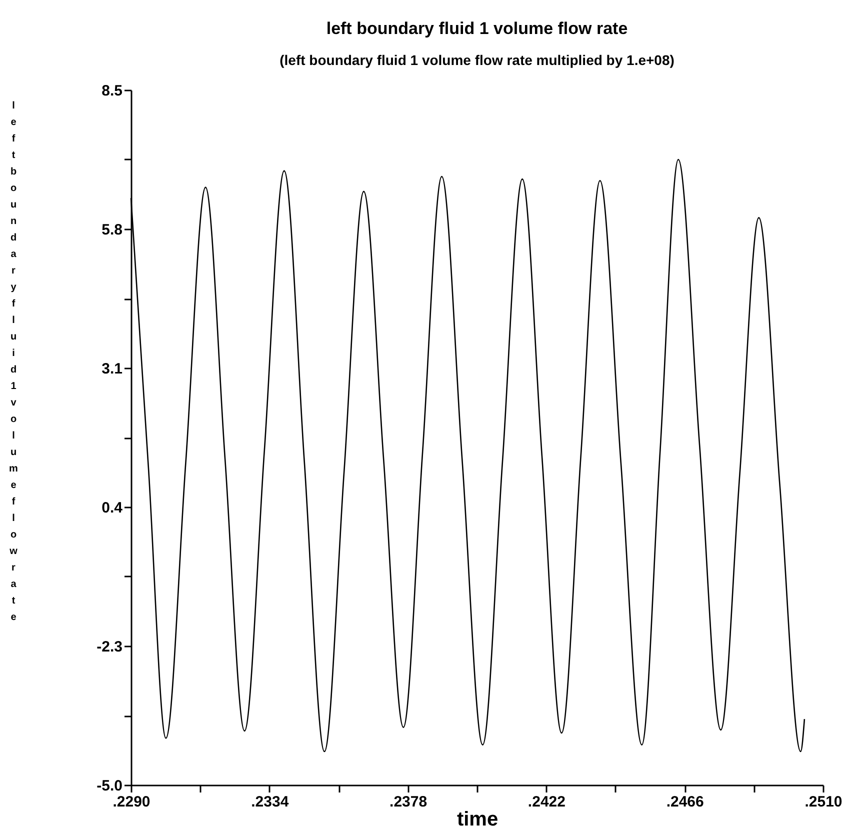 This screenshot has height=836, width=864. What do you see at coordinates (823, 802) in the screenshot?
I see `x-tick-label: .2510` at bounding box center [823, 802].